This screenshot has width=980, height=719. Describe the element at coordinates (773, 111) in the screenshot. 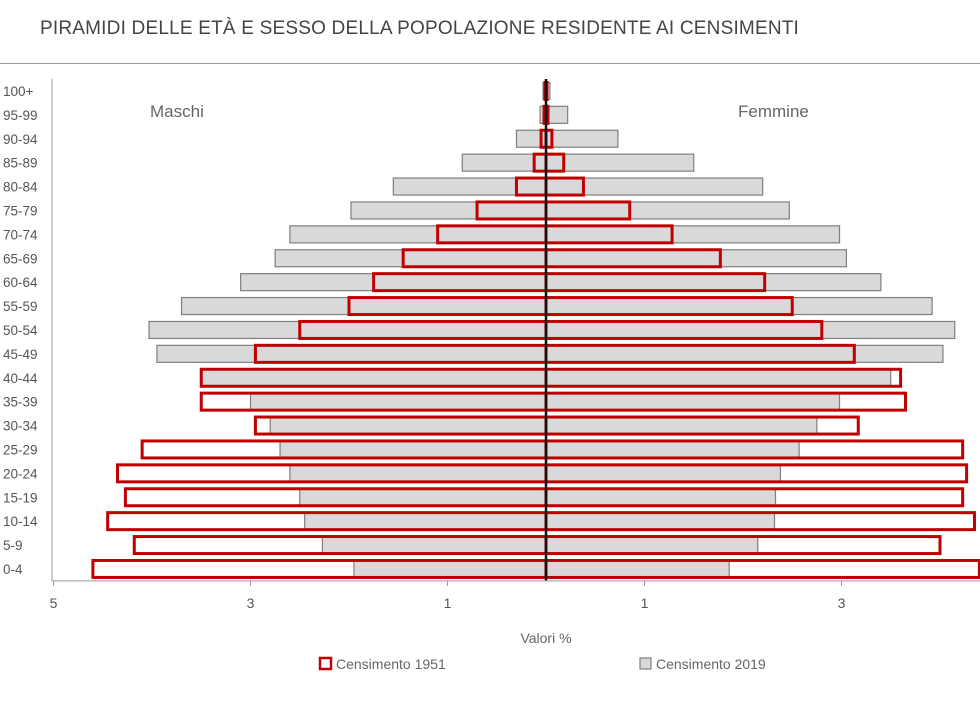

I see `female-label: Femmine` at that location.